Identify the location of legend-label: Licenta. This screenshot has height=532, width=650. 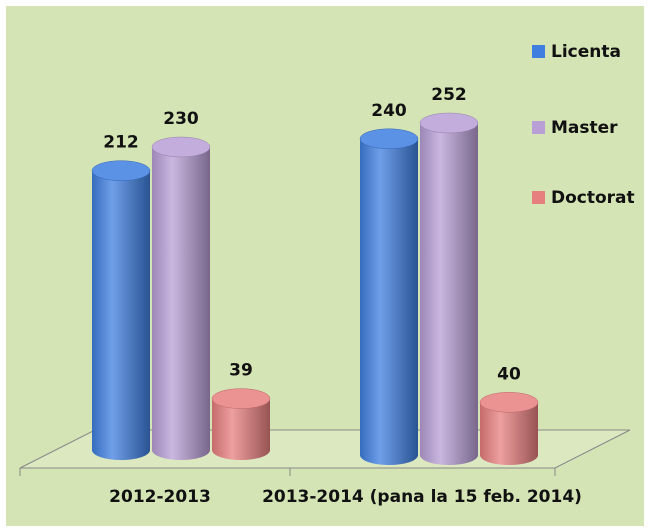
(586, 52).